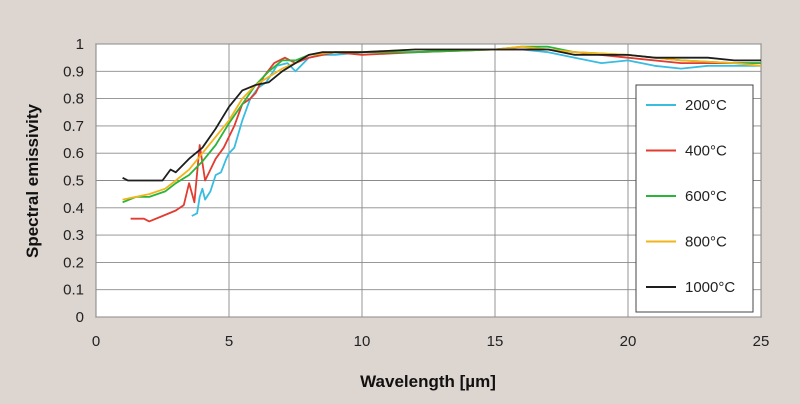 The width and height of the screenshot is (800, 404). I want to click on legend-label: 800°C, so click(706, 242).